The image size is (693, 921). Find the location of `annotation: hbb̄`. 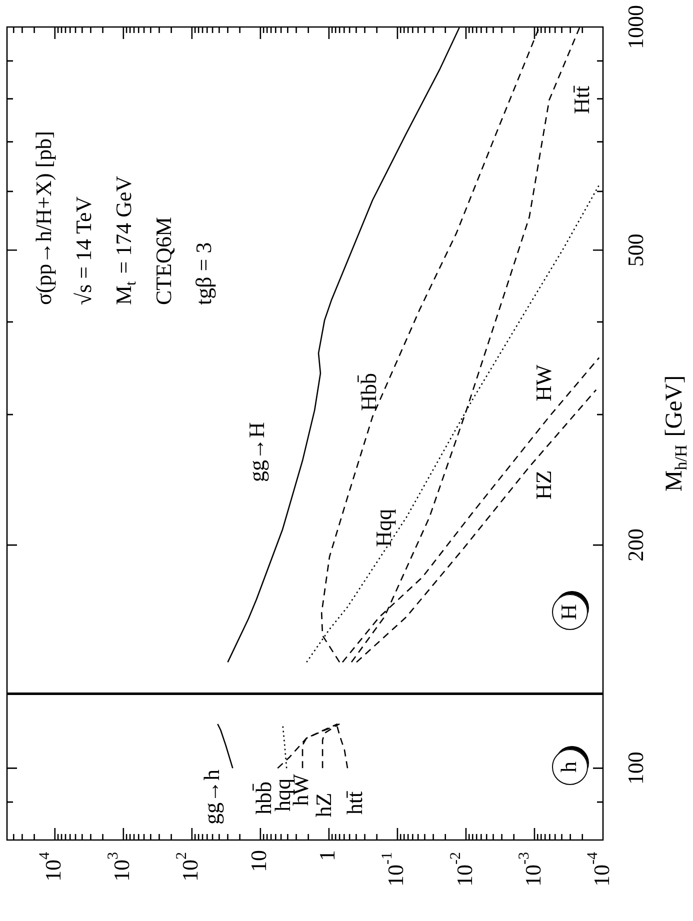

annotation: hbb̄ is located at coordinates (263, 798).